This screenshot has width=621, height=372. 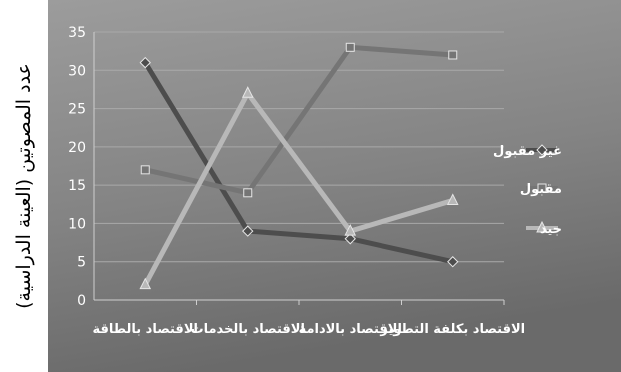 What do you see at coordinates (77, 110) in the screenshot?
I see `y-tick-label: 25` at bounding box center [77, 110].